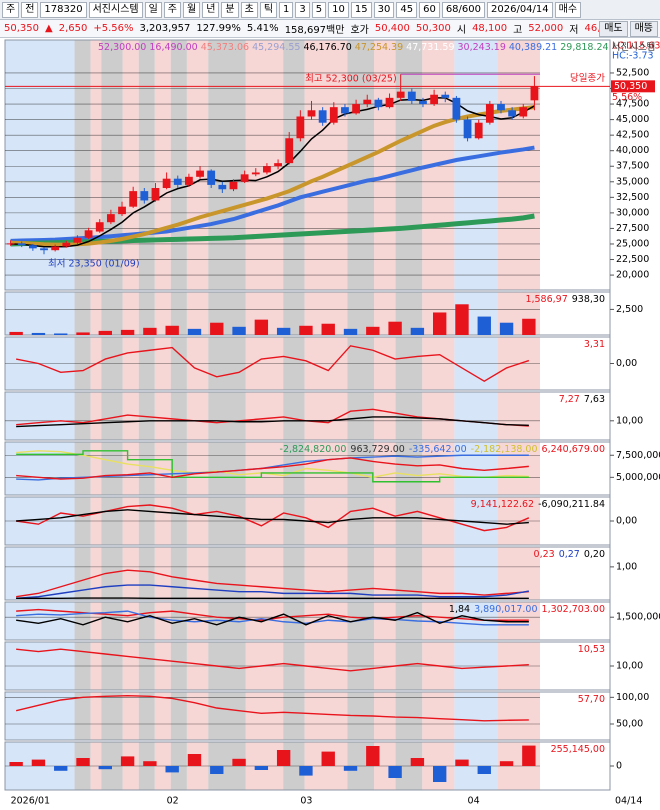  Describe the element at coordinates (230, 9) in the screenshot. I see `toolbar-button: 분` at that location.